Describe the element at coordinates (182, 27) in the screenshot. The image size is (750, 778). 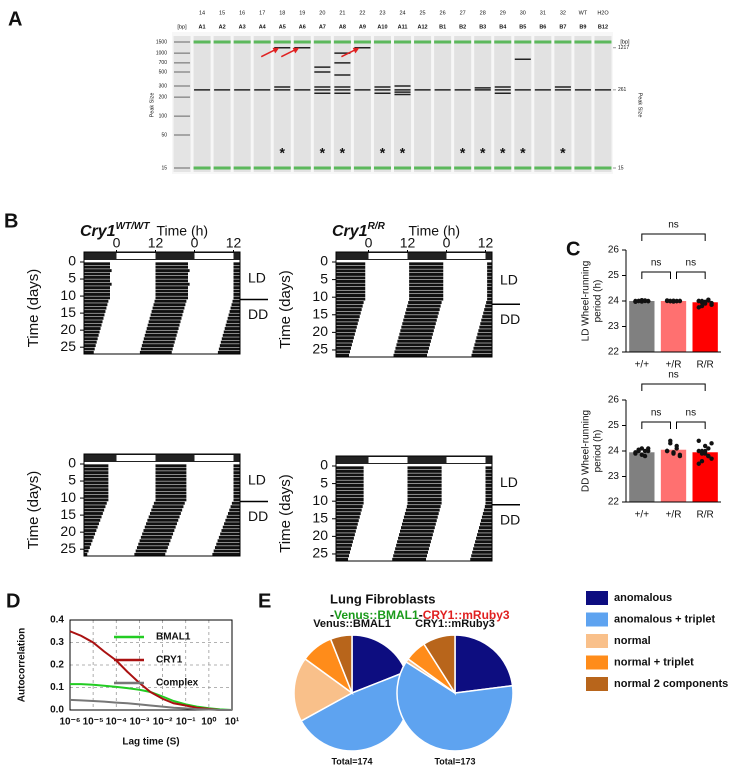
I see `ladder-label: [bp]` at that location.